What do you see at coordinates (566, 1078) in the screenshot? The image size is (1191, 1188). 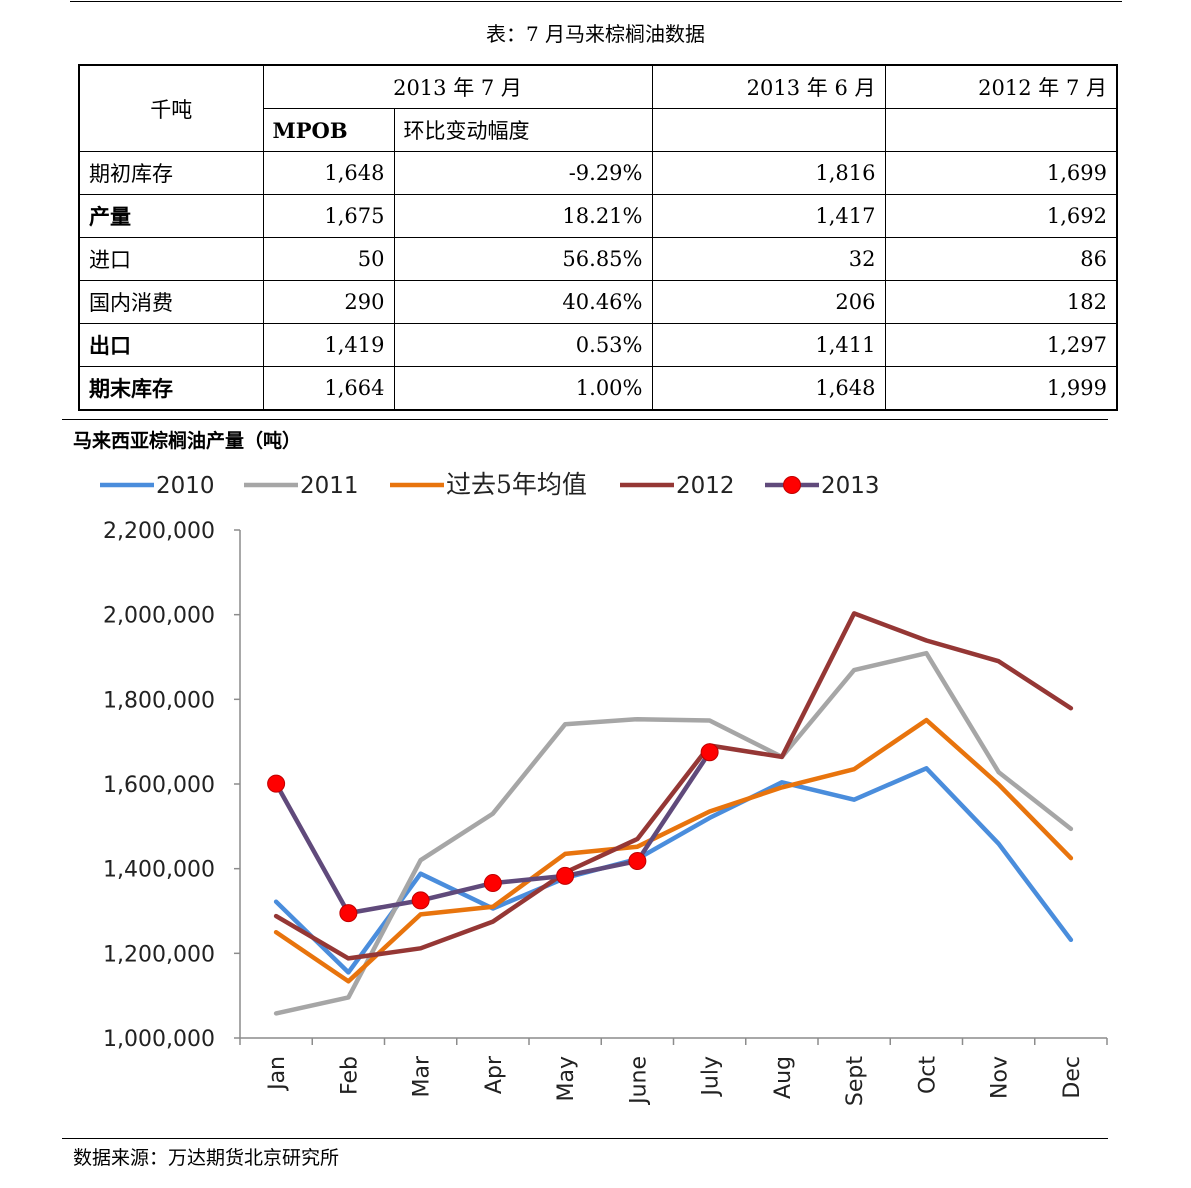 I see `x-tick-label: May` at bounding box center [566, 1078].